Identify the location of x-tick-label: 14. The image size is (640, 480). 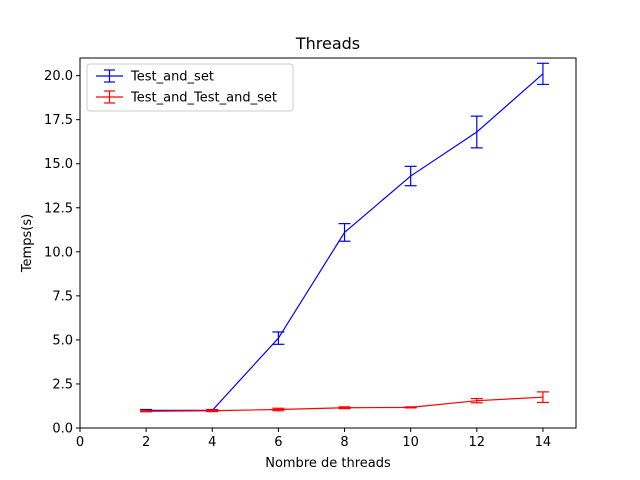
(543, 442).